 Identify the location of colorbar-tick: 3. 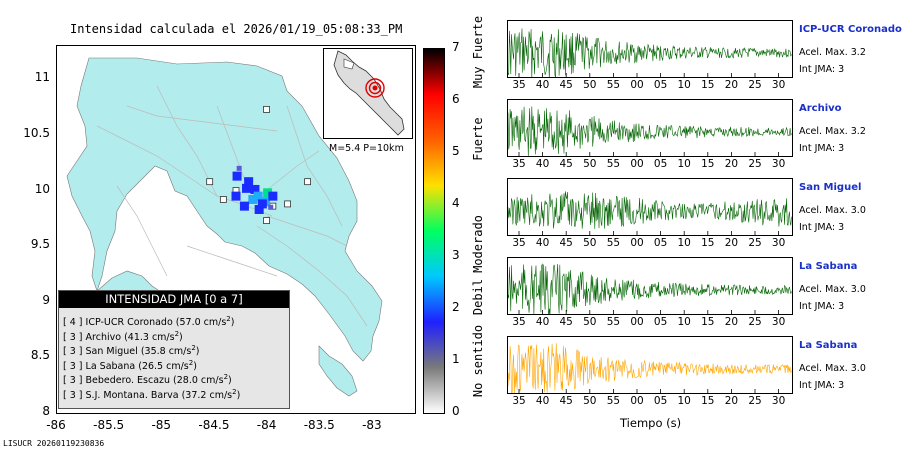
(456, 255).